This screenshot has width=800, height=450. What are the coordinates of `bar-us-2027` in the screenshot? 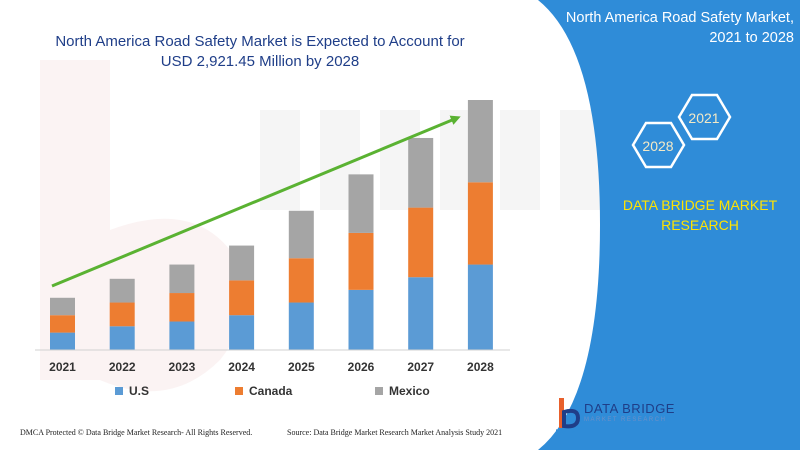 It's located at (421, 313).